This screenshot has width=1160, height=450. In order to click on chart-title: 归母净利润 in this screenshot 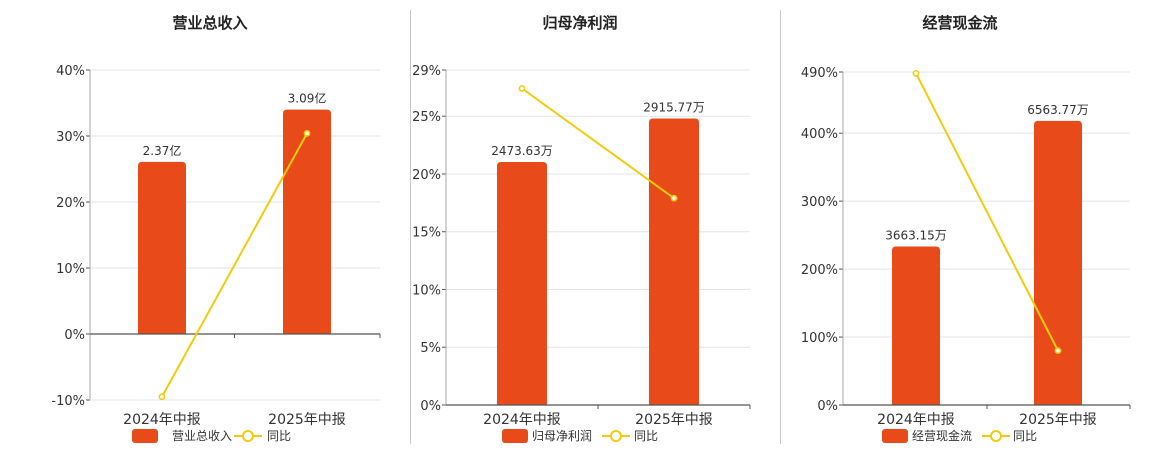, I will do `click(579, 23)`.